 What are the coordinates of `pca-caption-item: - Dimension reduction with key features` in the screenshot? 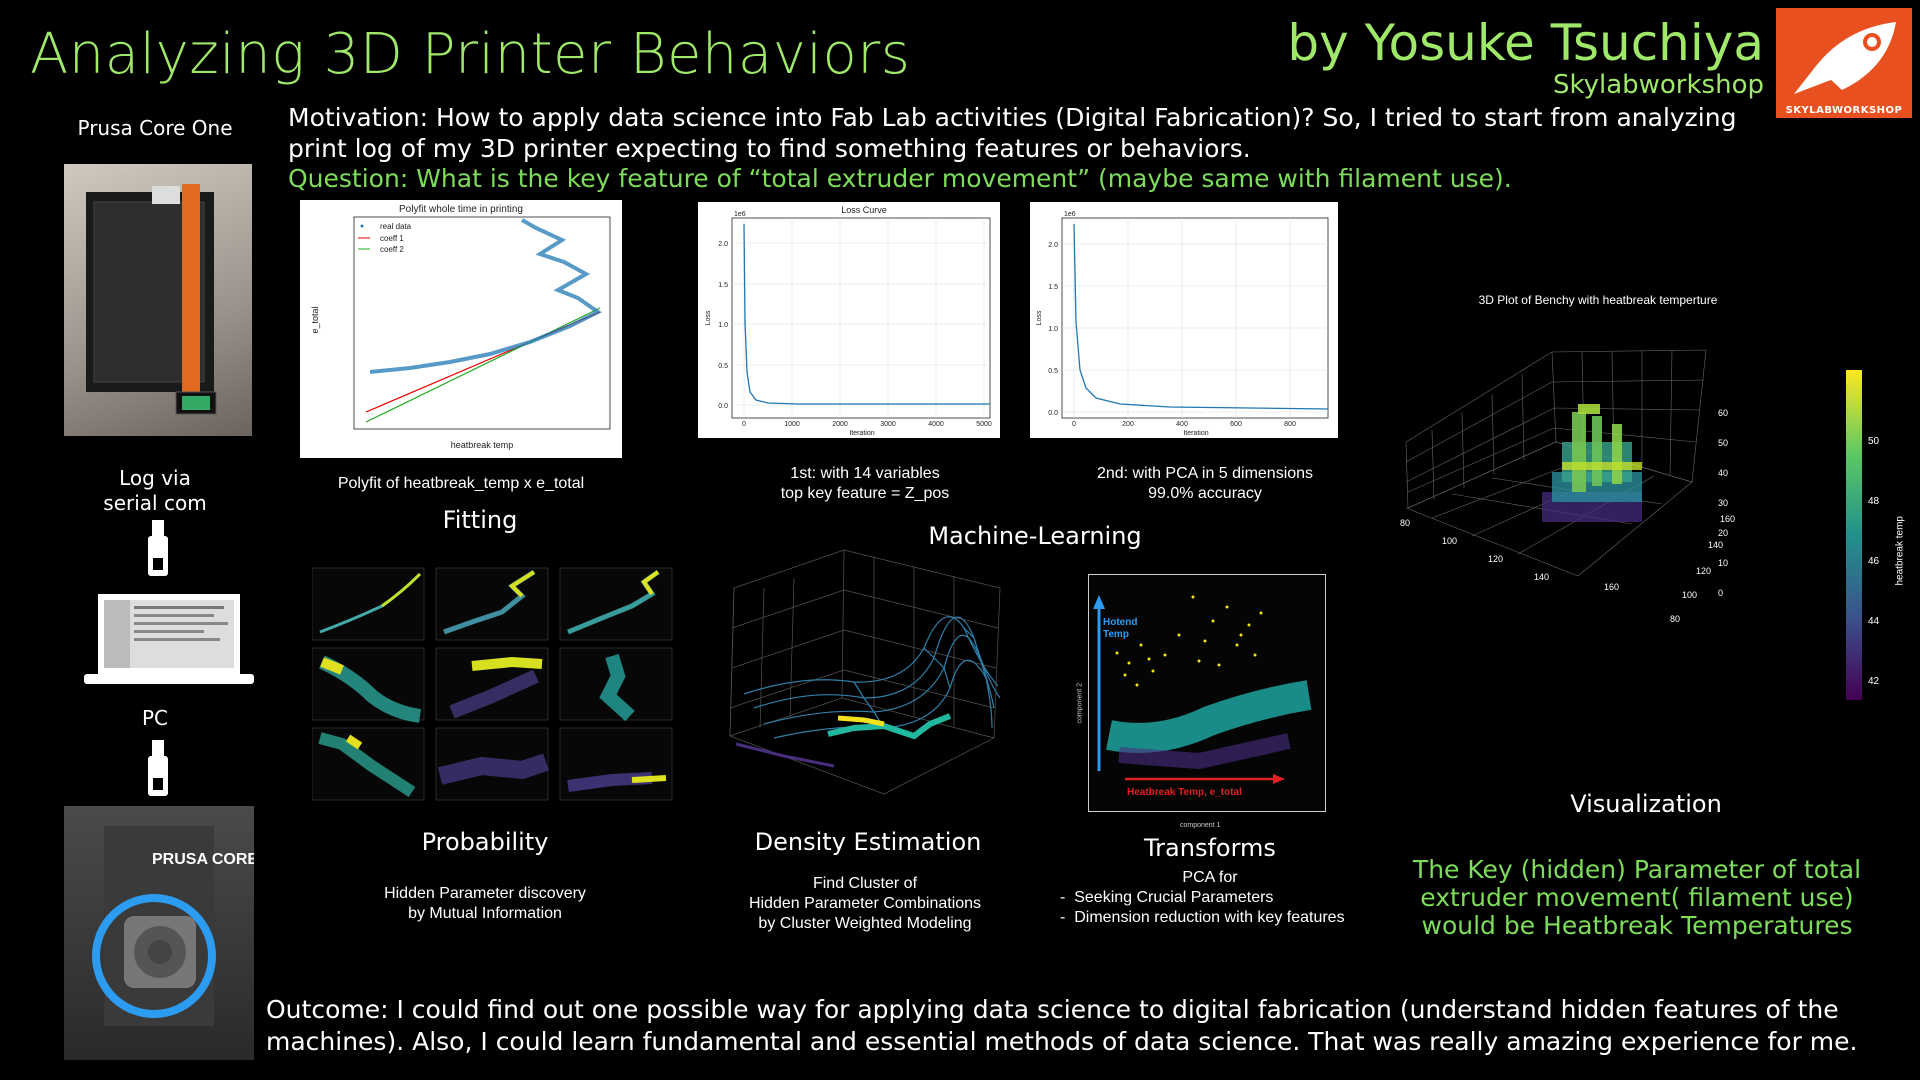 It's located at (1202, 917).